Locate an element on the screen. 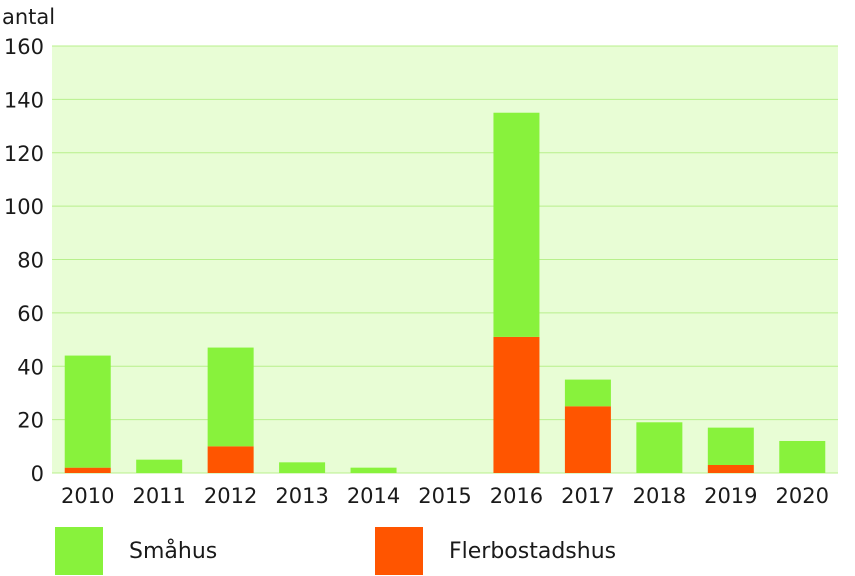 Image resolution: width=855 pixels, height=576 pixels. bar-smhus-2020 is located at coordinates (802, 456).